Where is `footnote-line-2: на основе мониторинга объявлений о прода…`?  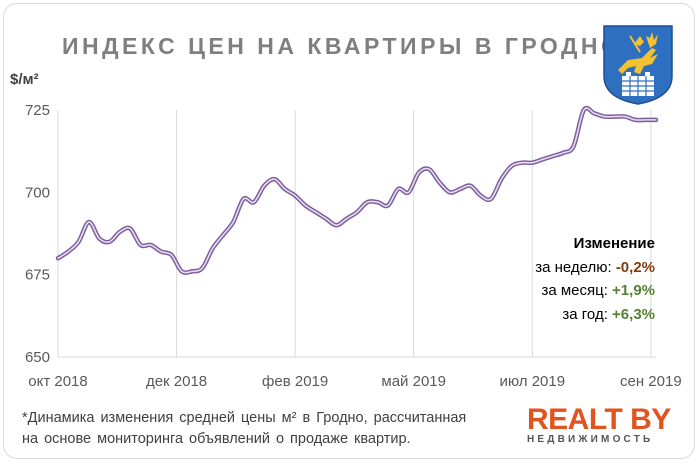 footnote-line-2: на основе мониторинга объявлений о прода… is located at coordinates (216, 439).